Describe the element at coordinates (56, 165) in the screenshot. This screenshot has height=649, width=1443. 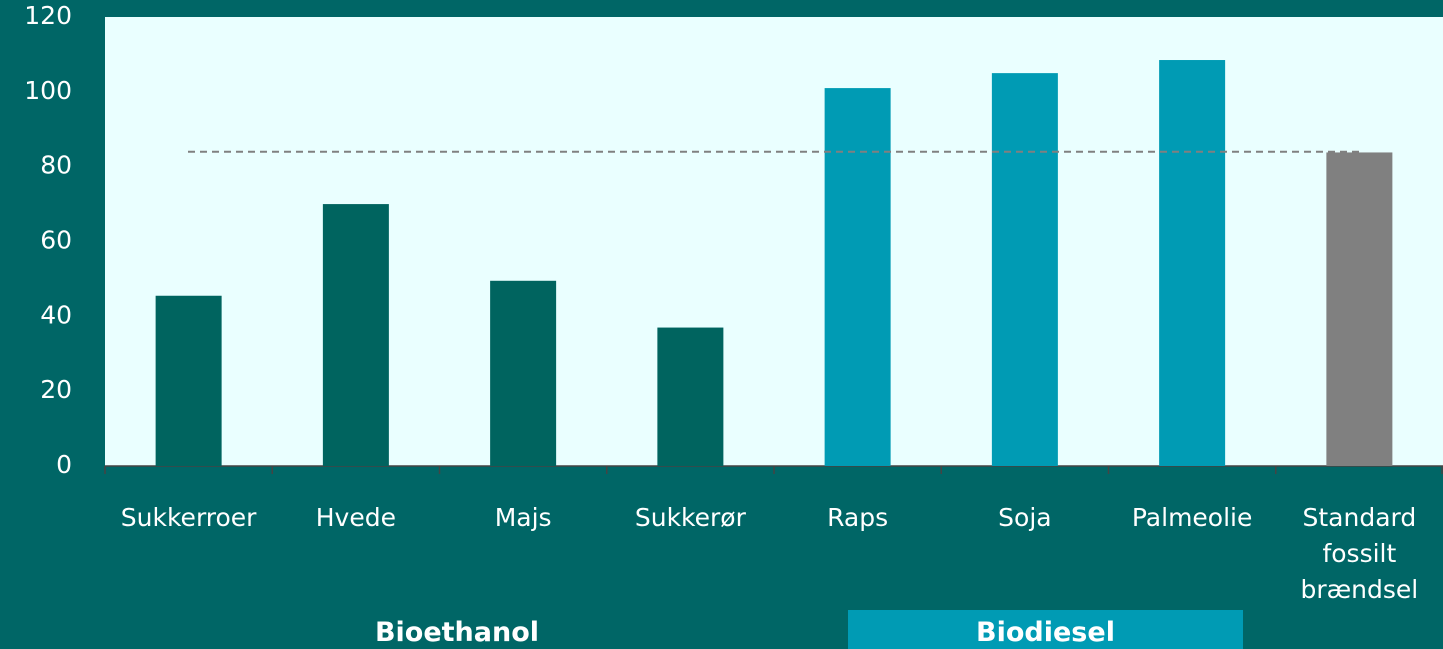
I see `y-tick-label: 80` at that location.